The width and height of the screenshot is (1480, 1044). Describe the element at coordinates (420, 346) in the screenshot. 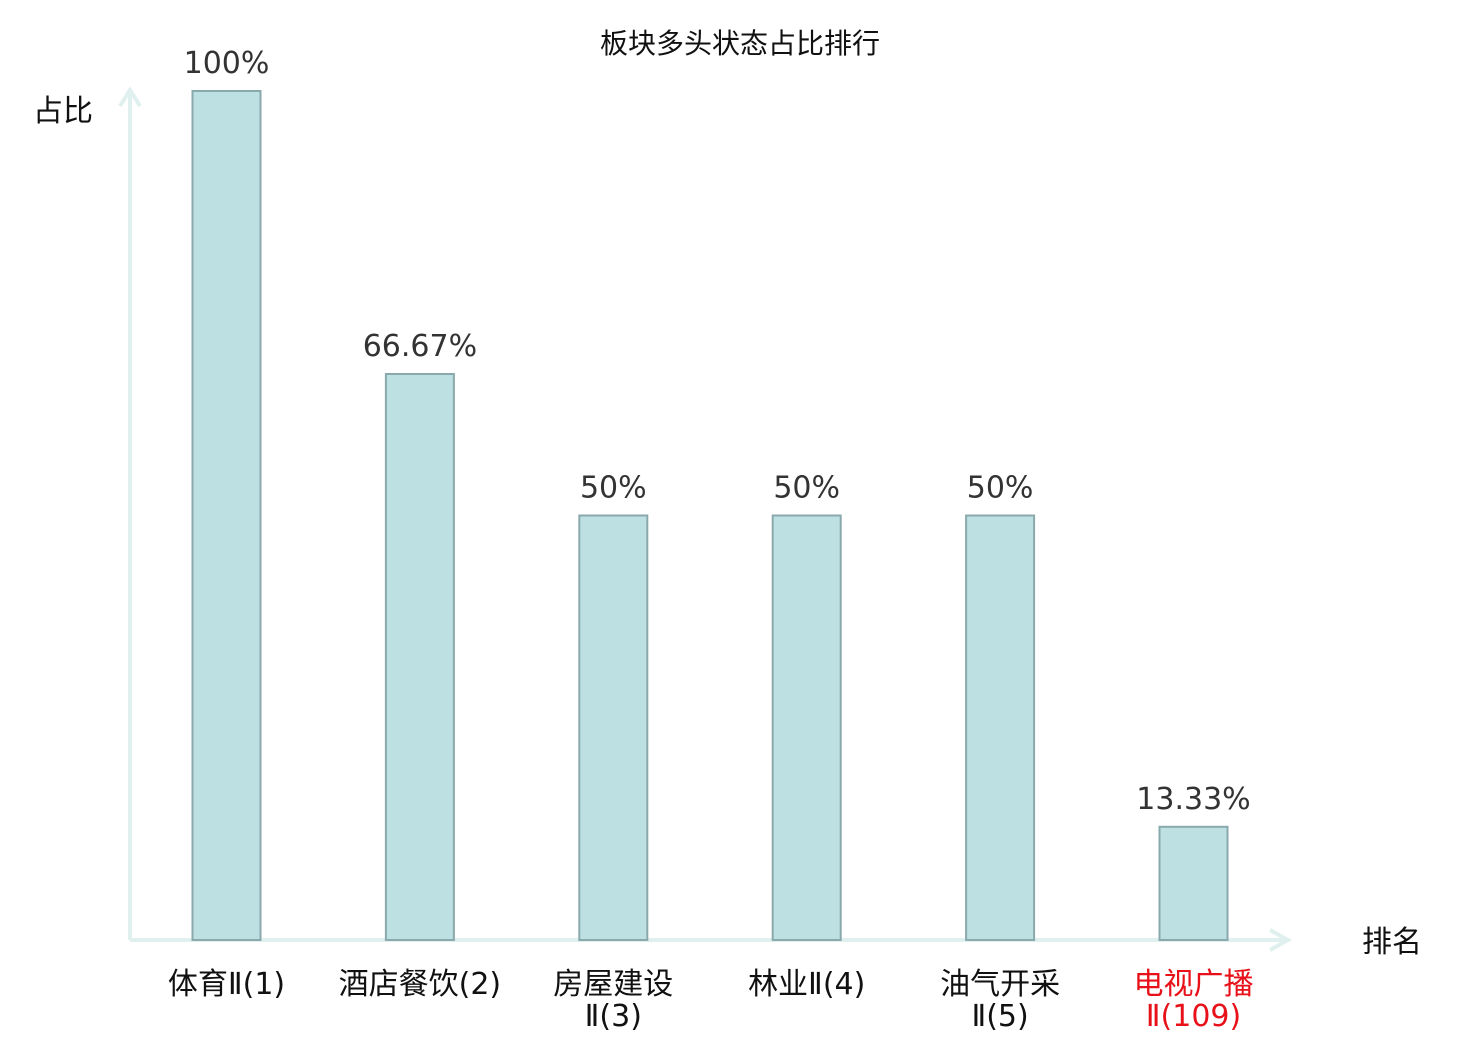

I see `bar-value-label: 66.67%` at that location.